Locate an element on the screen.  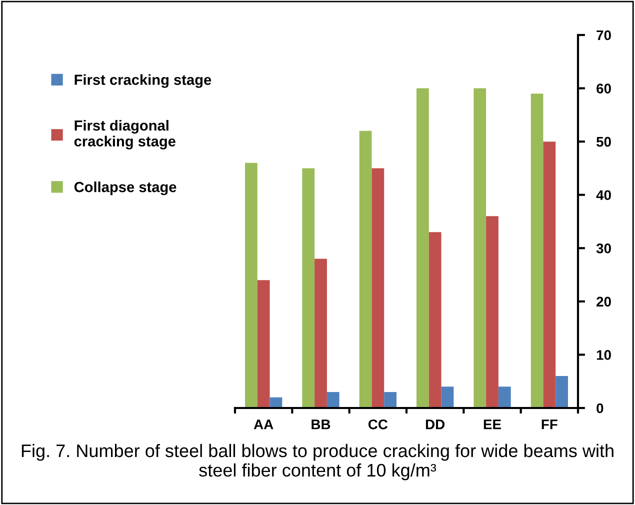
y-tick-label: 0 is located at coordinates (600, 408).